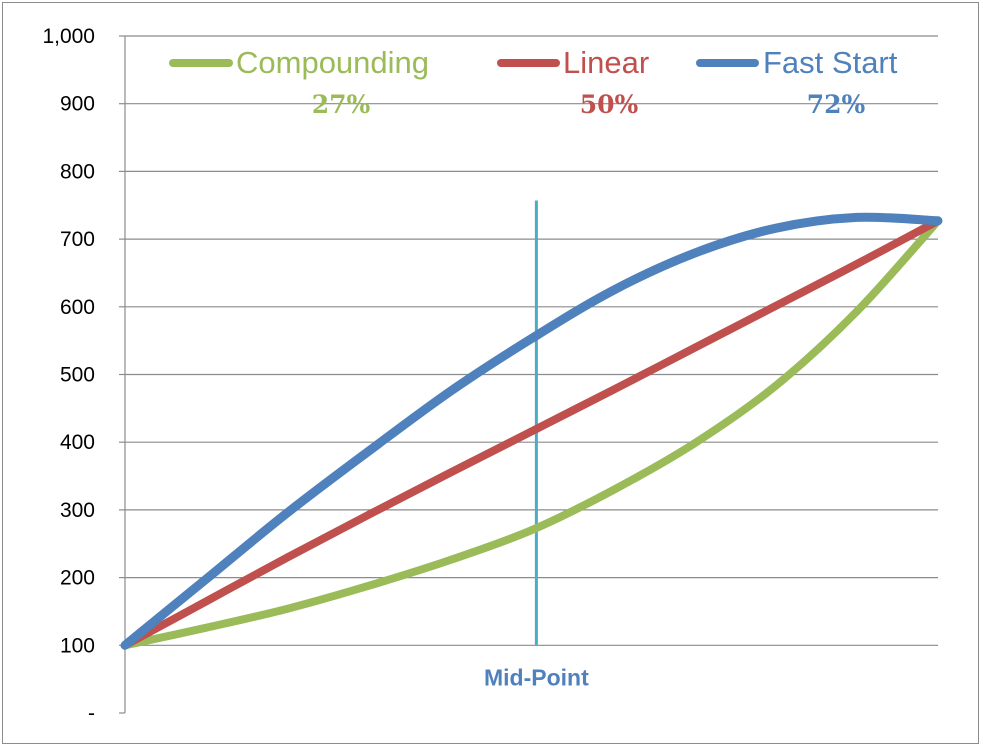 The image size is (983, 748). What do you see at coordinates (836, 104) in the screenshot?
I see `legend-percent-fast-start: 72%` at bounding box center [836, 104].